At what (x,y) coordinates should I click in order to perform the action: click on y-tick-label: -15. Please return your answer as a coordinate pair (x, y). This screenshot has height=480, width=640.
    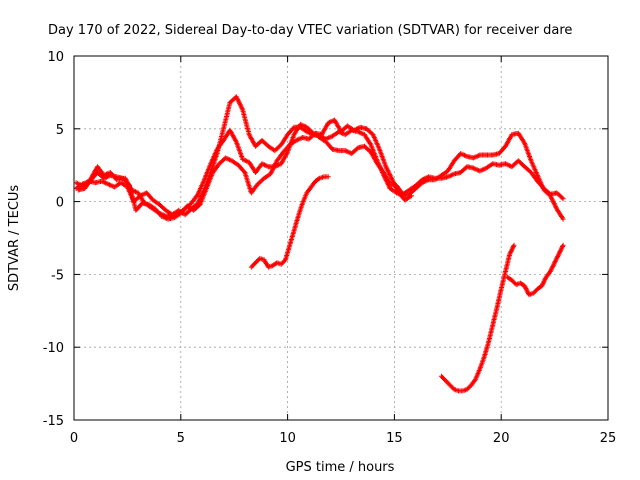
    Looking at the image, I should click on (53, 421).